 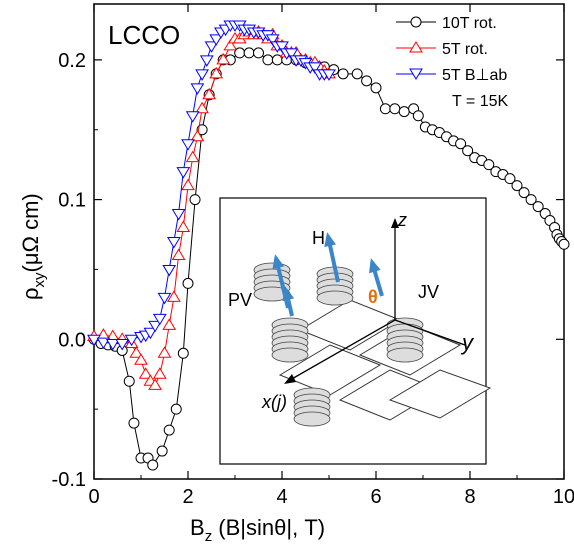 I want to click on inset-plates, so click(x=385, y=360).